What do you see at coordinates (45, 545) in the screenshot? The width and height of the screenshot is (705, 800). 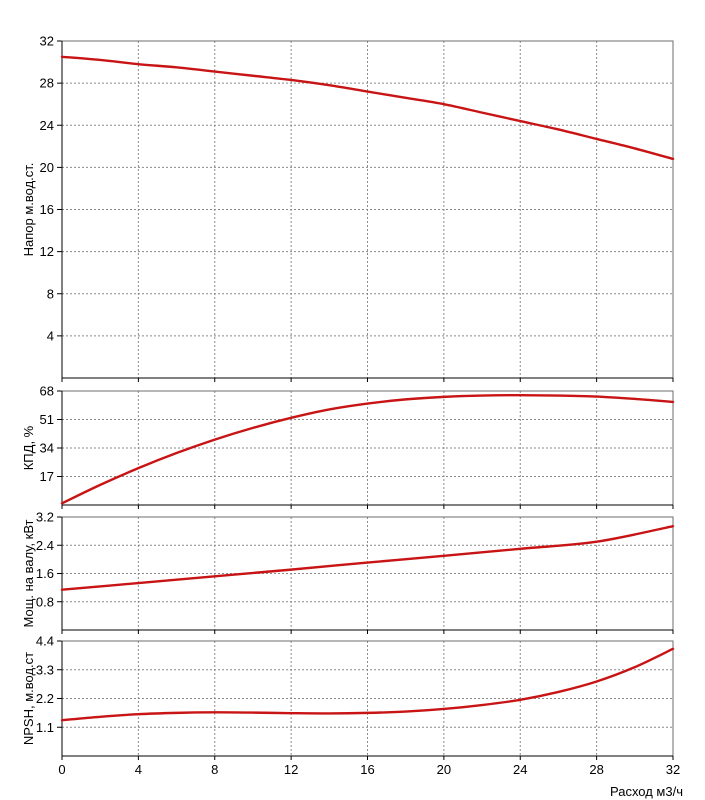 I see `y-tick-label: 2.4` at bounding box center [45, 545].